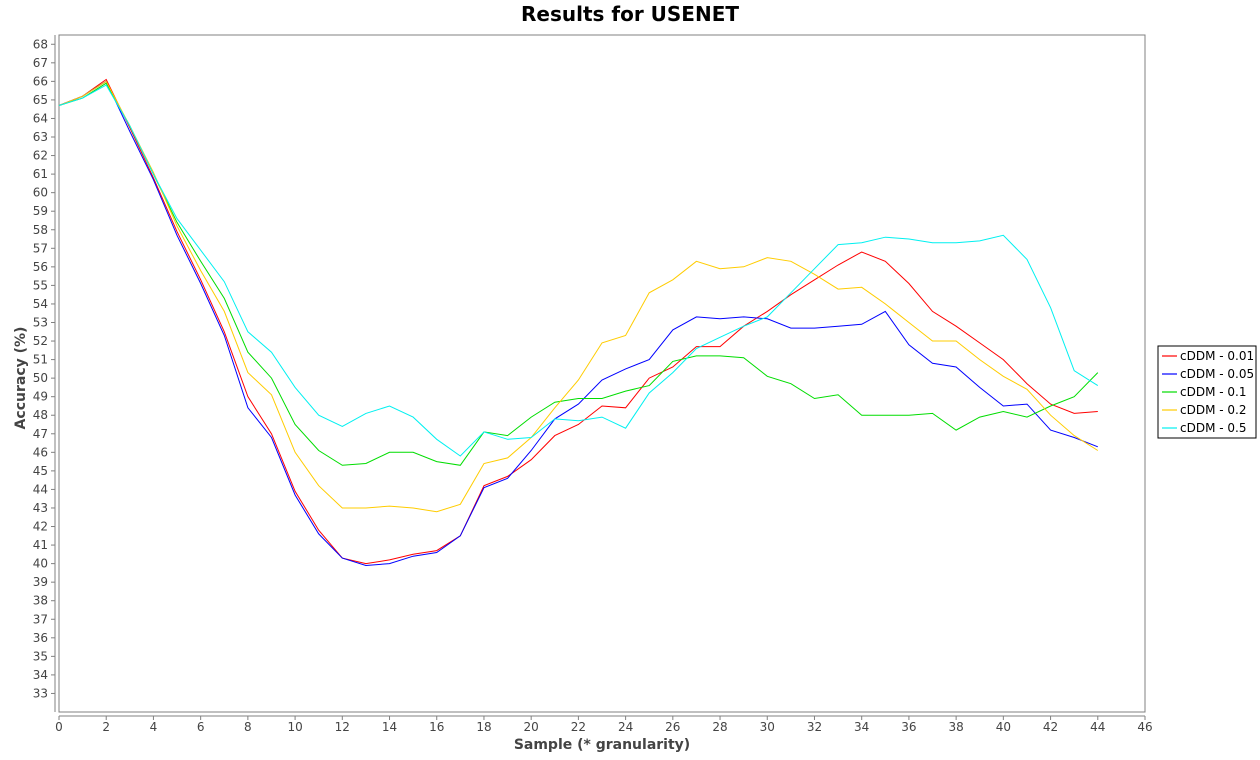  Describe the element at coordinates (1097, 727) in the screenshot. I see `x-tick-label: 44` at that location.